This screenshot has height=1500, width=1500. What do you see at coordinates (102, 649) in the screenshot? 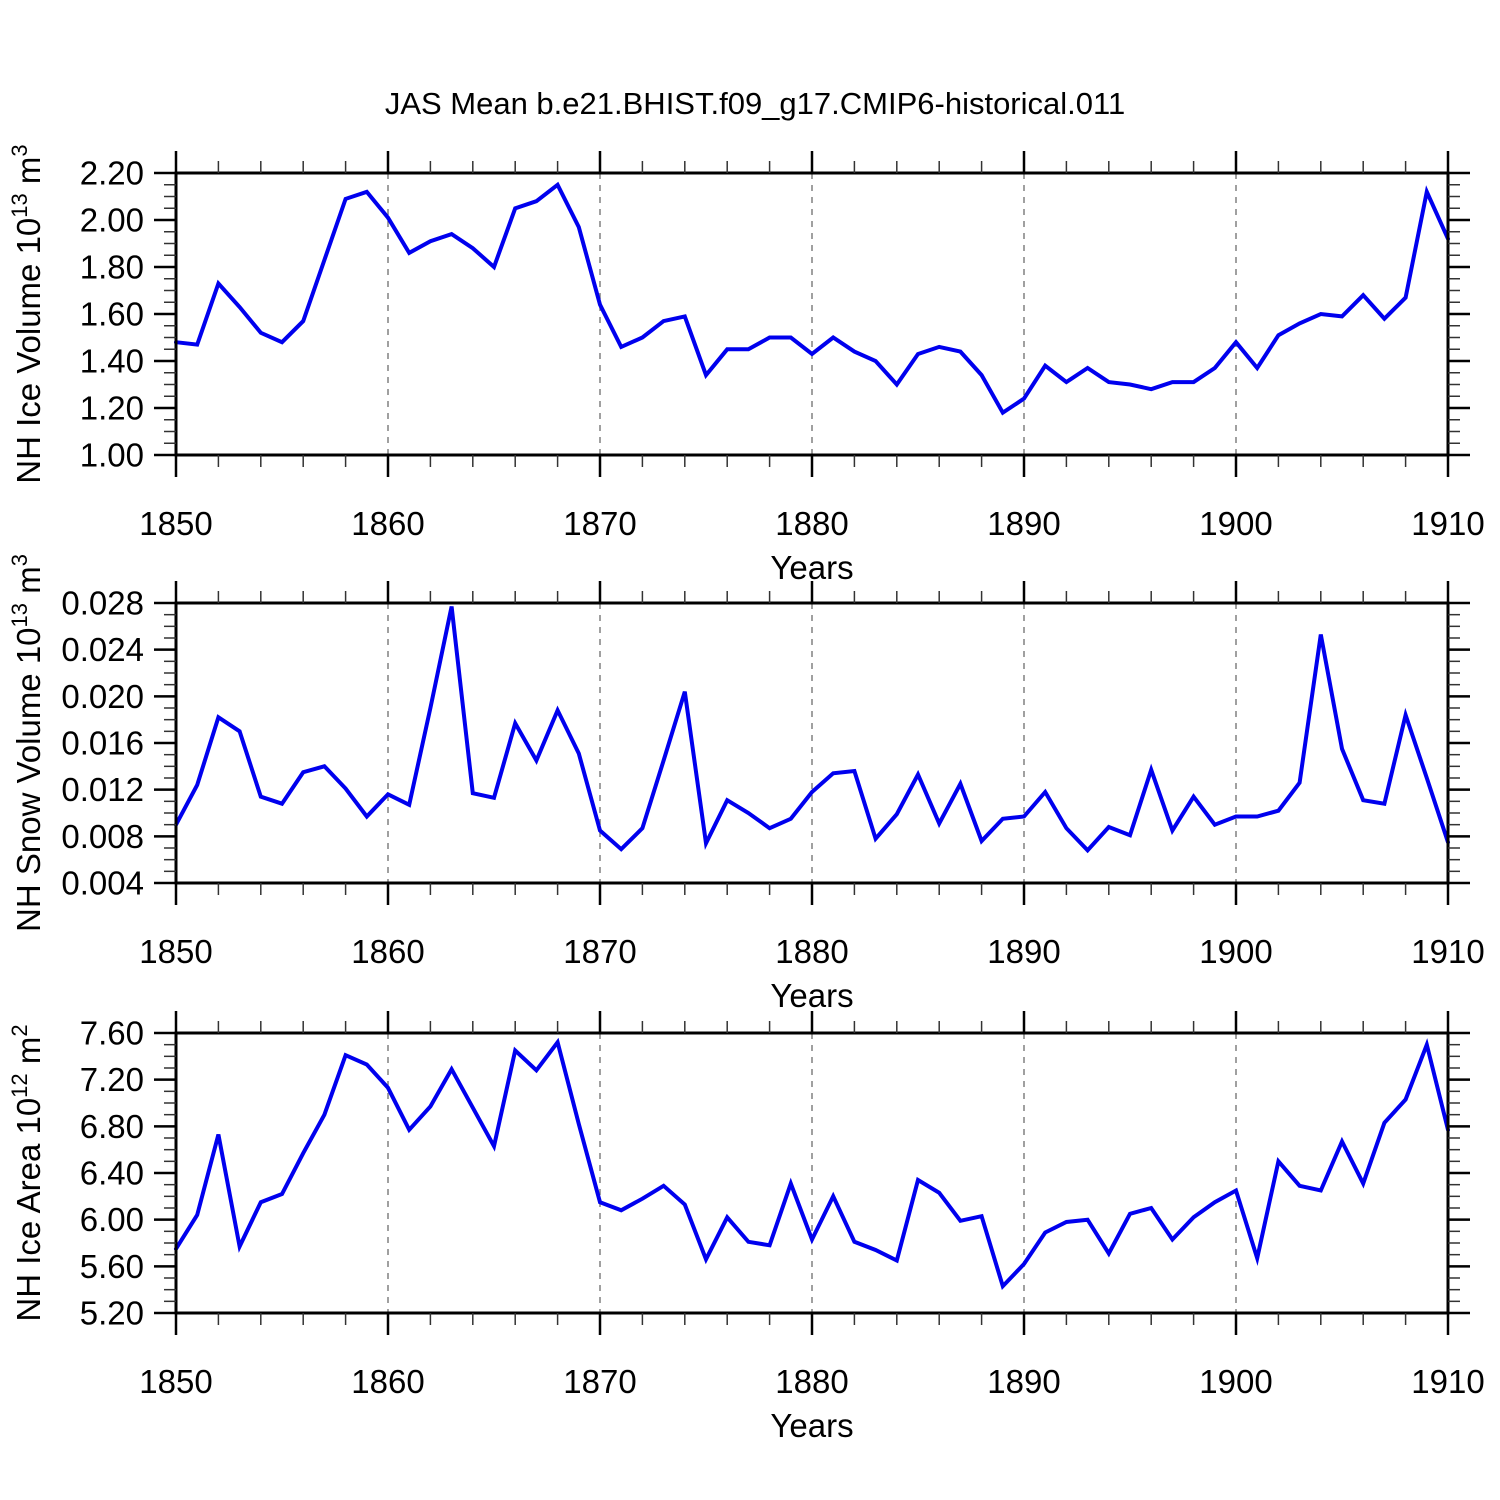
I see `y-tick-label: 0.024` at bounding box center [102, 649].